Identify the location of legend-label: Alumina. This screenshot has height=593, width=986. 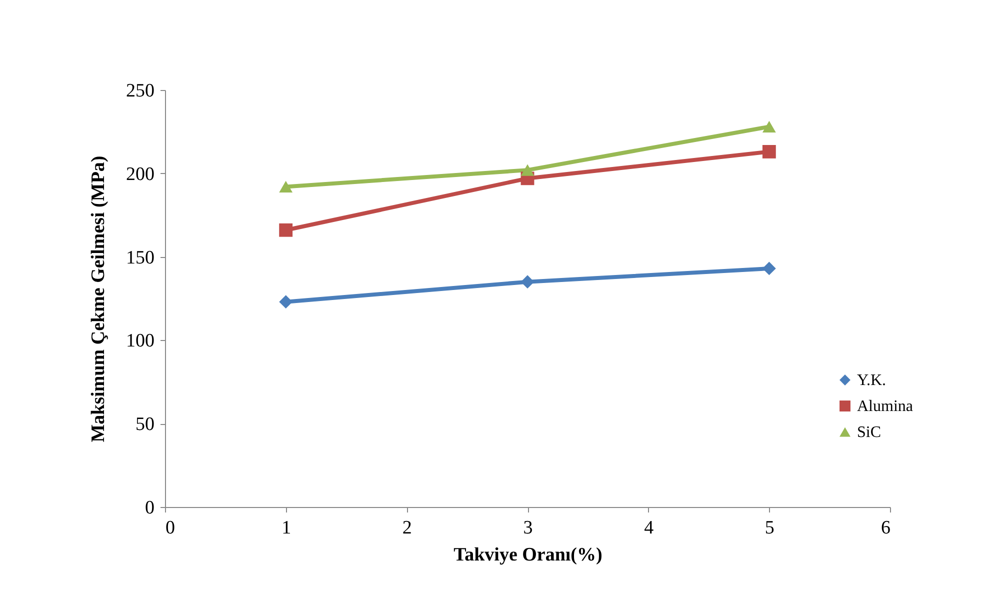
(885, 406).